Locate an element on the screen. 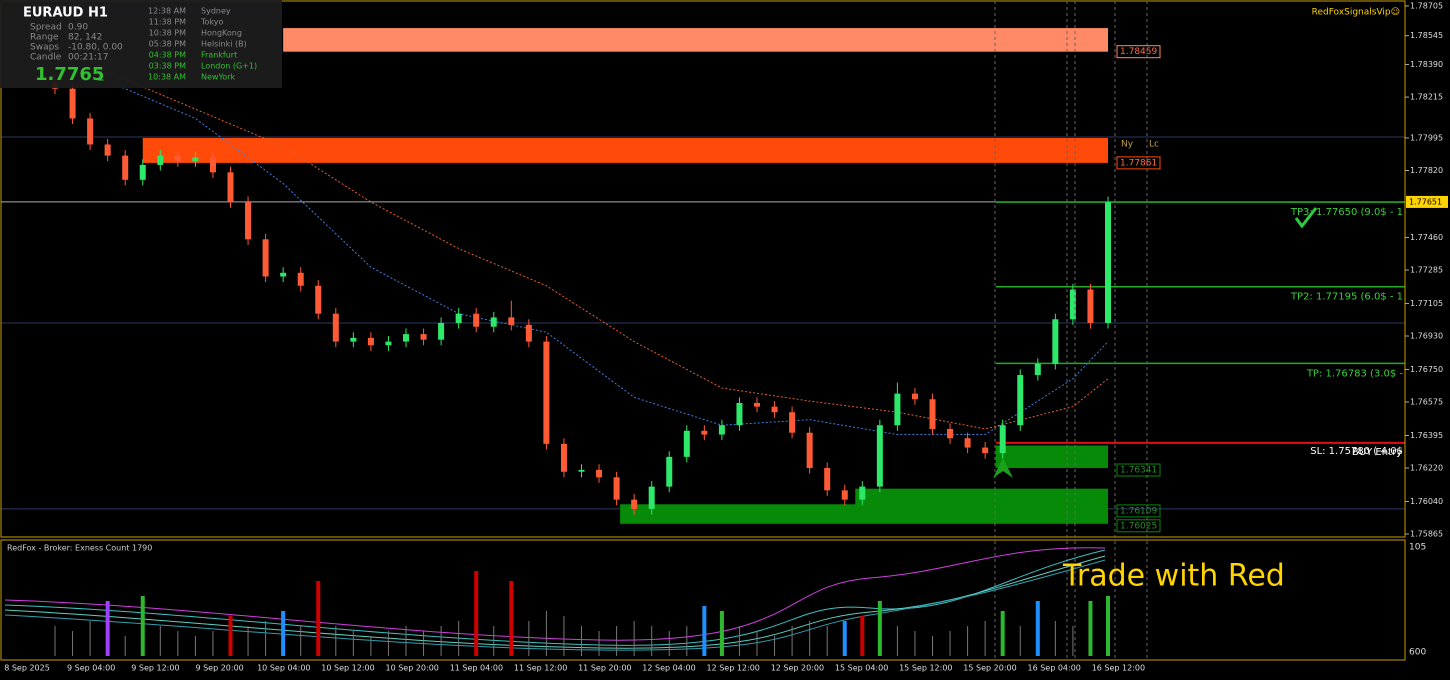 This screenshot has width=1450, height=680. indicator-title: RedFox - Broker: Exness Count 1790 is located at coordinates (79, 548).